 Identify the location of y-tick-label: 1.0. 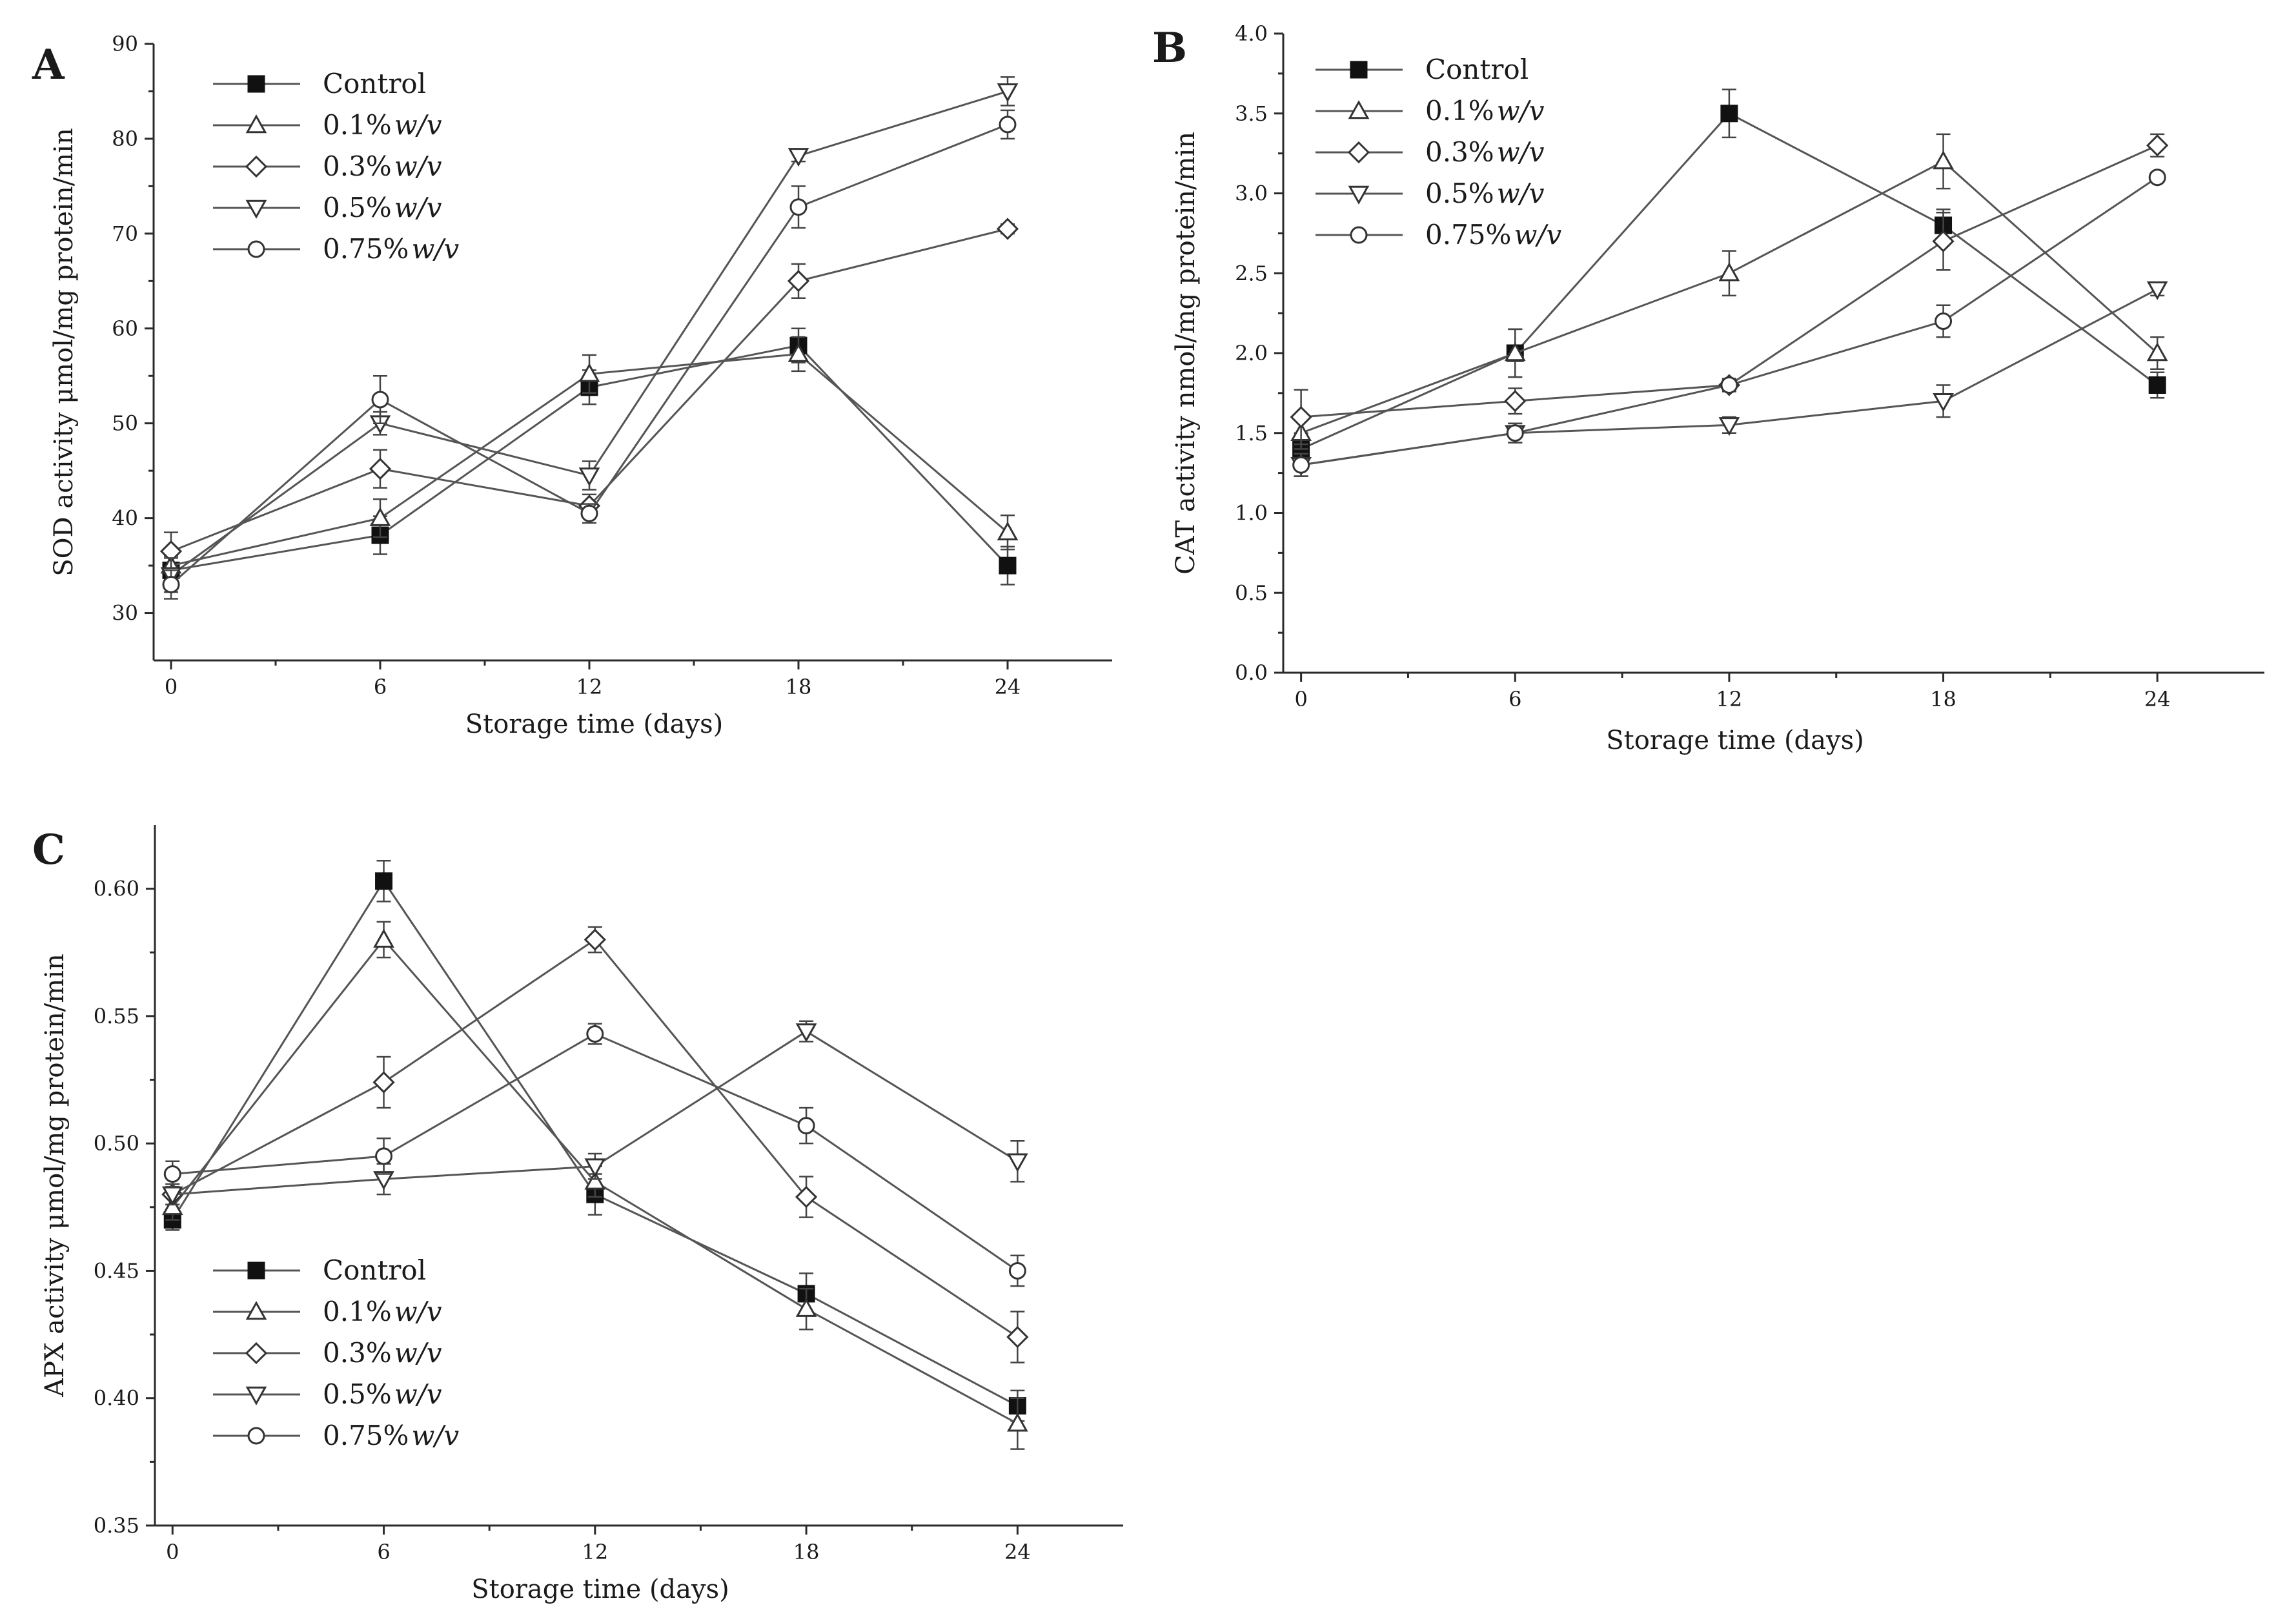
(1251, 514).